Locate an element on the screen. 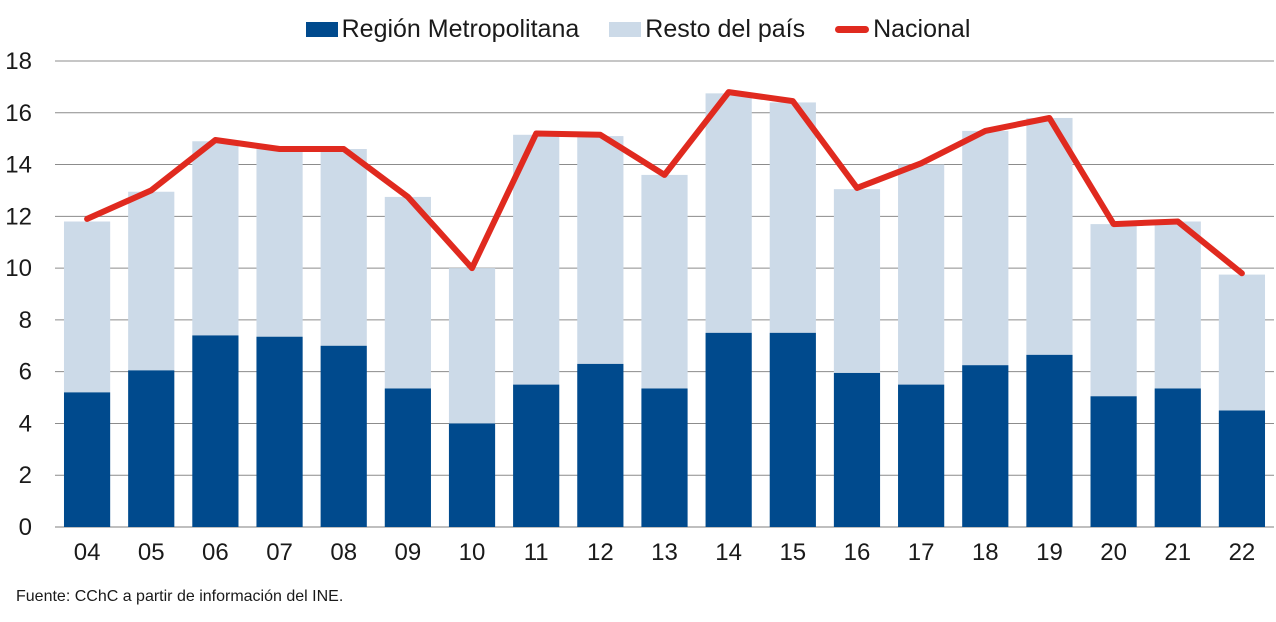  x-tick-label: 21 is located at coordinates (1177, 552).